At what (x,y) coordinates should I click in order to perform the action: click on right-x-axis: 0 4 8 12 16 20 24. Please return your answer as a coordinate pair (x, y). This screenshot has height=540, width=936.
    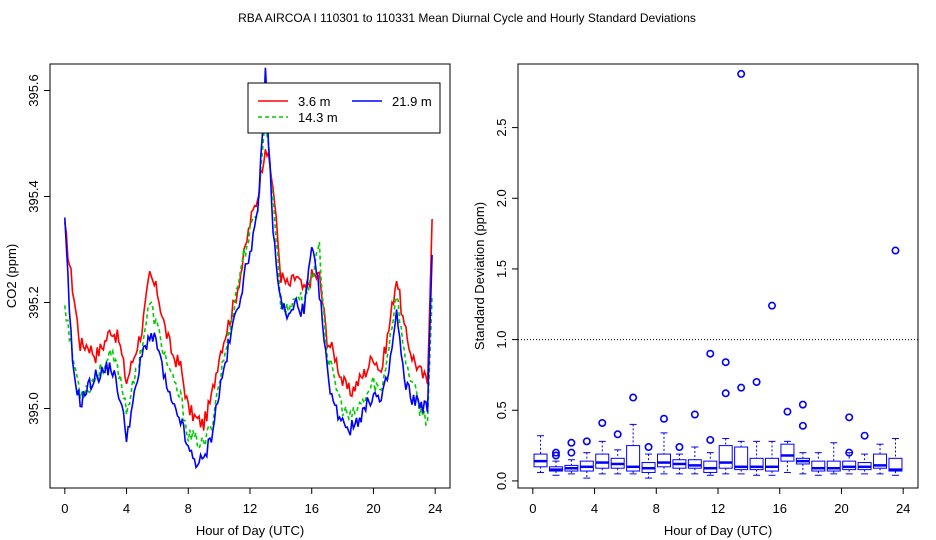
    Looking at the image, I should click on (719, 502).